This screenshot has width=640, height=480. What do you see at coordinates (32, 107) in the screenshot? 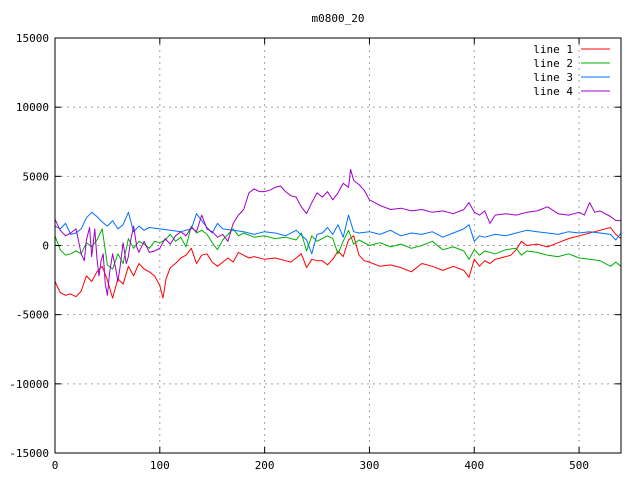
I see `y-tick-label: 10000` at bounding box center [32, 107].